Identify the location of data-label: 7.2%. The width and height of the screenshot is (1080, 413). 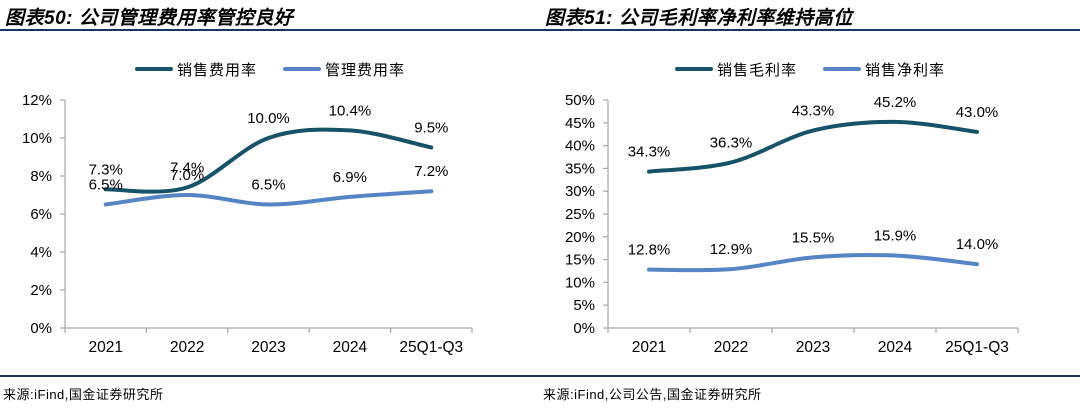
(431, 171).